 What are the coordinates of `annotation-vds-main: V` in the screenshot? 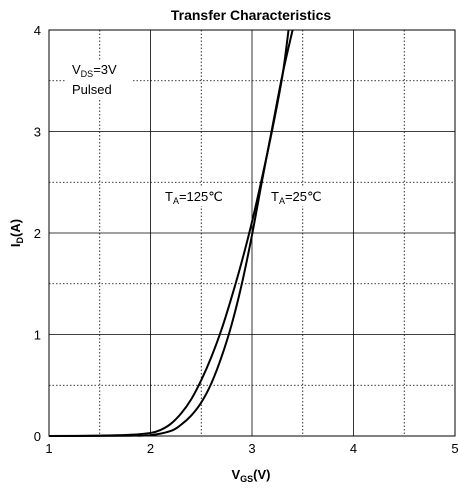 It's located at (76, 69).